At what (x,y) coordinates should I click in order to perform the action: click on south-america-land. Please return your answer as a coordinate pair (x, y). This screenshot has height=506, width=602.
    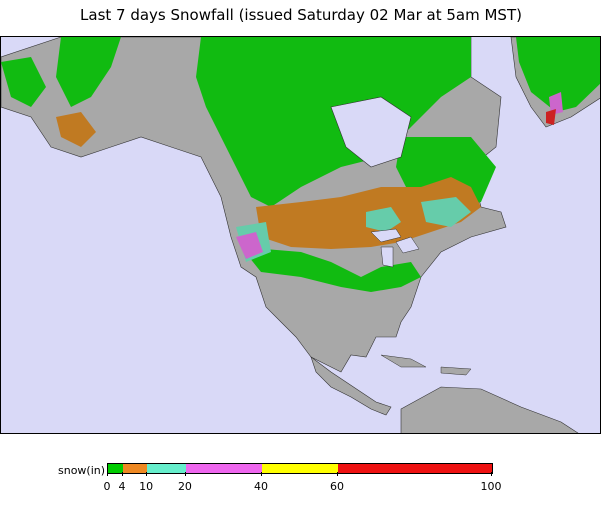
    Looking at the image, I should click on (489, 409).